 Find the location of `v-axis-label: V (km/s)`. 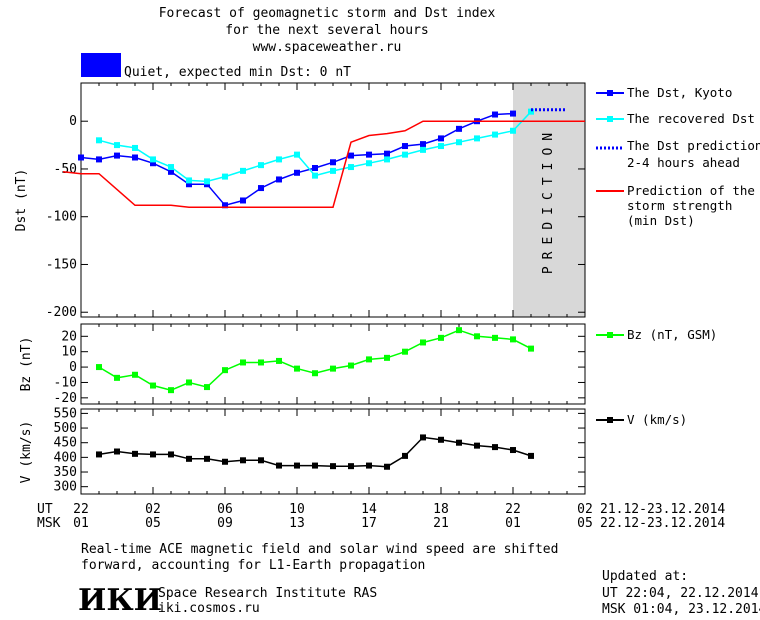

v-axis-label: V (km/s) is located at coordinates (26, 452).